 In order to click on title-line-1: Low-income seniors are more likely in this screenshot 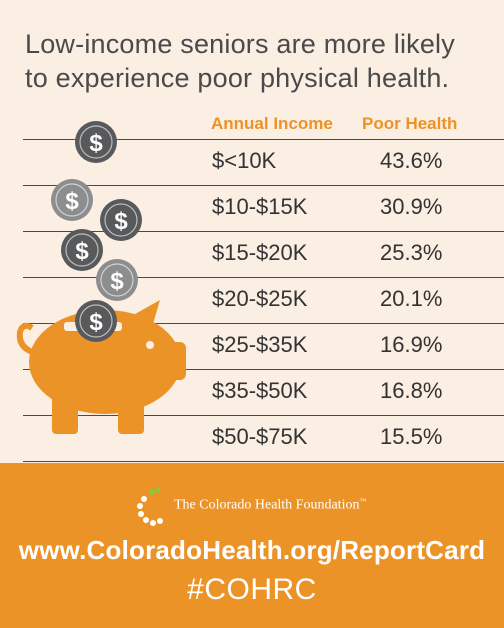, I will do `click(240, 44)`.